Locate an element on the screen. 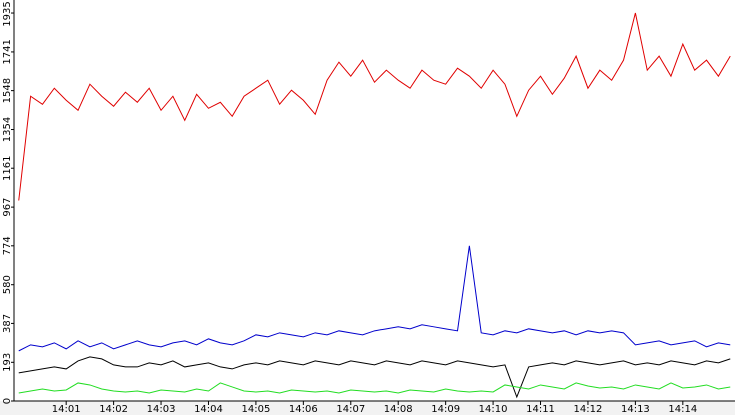  y-tick-label: 967 is located at coordinates (7, 207).